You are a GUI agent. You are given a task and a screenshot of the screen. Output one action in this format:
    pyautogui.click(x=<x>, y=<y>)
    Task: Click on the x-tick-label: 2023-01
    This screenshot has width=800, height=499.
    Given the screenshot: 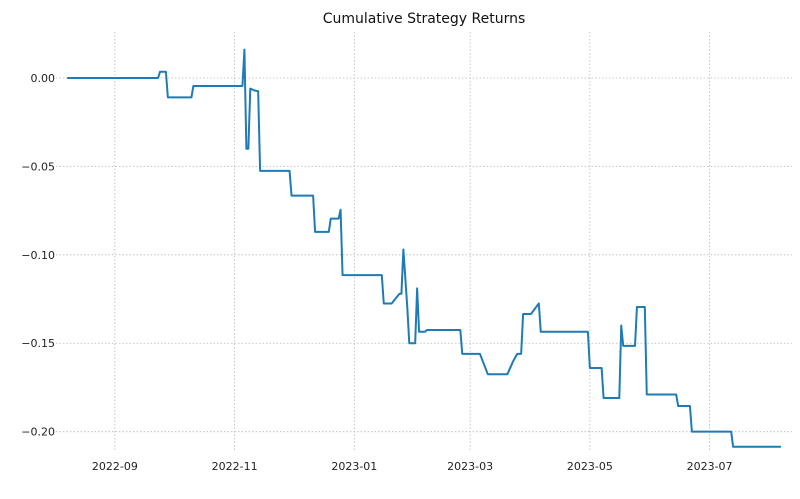 What is the action you would take?
    pyautogui.click(x=354, y=466)
    